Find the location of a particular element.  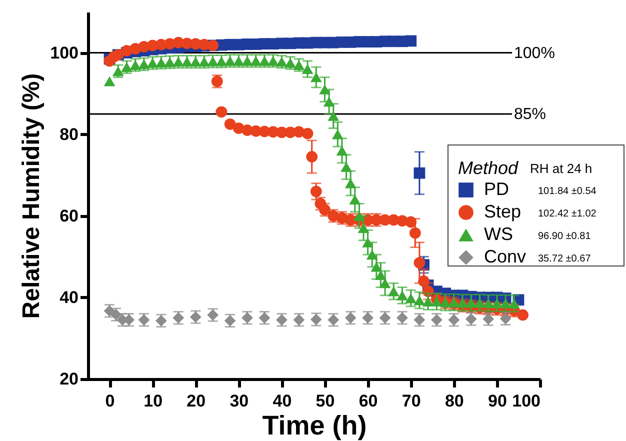

legend-label: WS is located at coordinates (498, 234).